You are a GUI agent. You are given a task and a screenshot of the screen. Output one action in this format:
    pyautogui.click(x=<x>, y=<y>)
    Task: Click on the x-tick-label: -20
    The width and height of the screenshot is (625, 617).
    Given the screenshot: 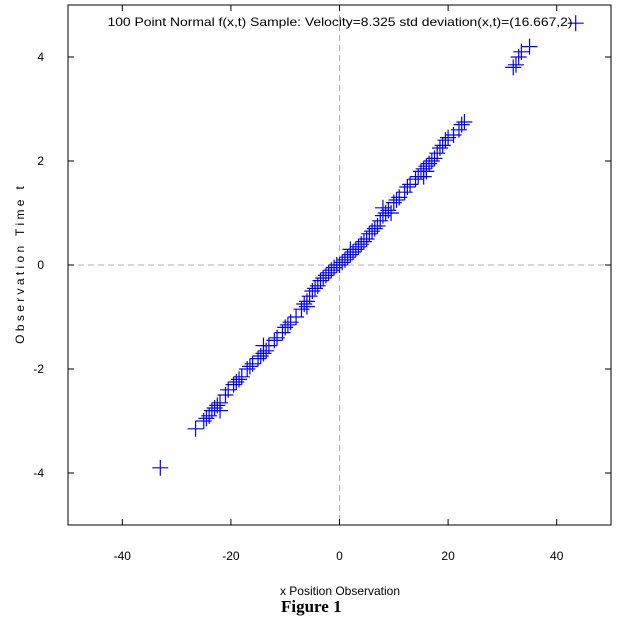 What is the action you would take?
    pyautogui.click(x=231, y=556)
    